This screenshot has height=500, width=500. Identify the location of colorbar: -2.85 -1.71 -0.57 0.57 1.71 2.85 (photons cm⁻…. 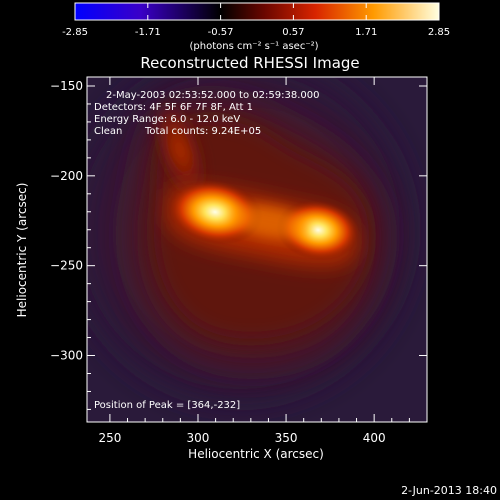
(256, 27).